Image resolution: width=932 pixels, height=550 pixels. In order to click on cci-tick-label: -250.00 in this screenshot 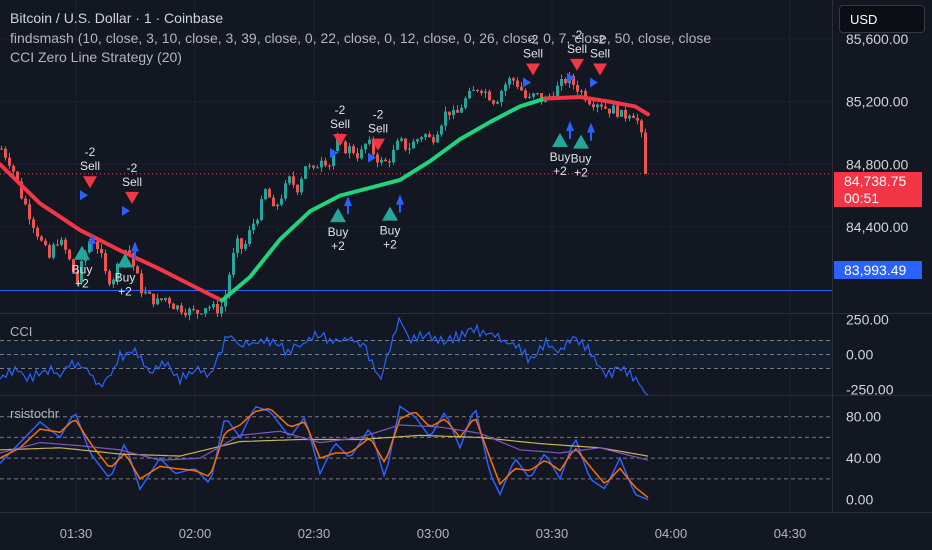, I will do `click(870, 389)`.